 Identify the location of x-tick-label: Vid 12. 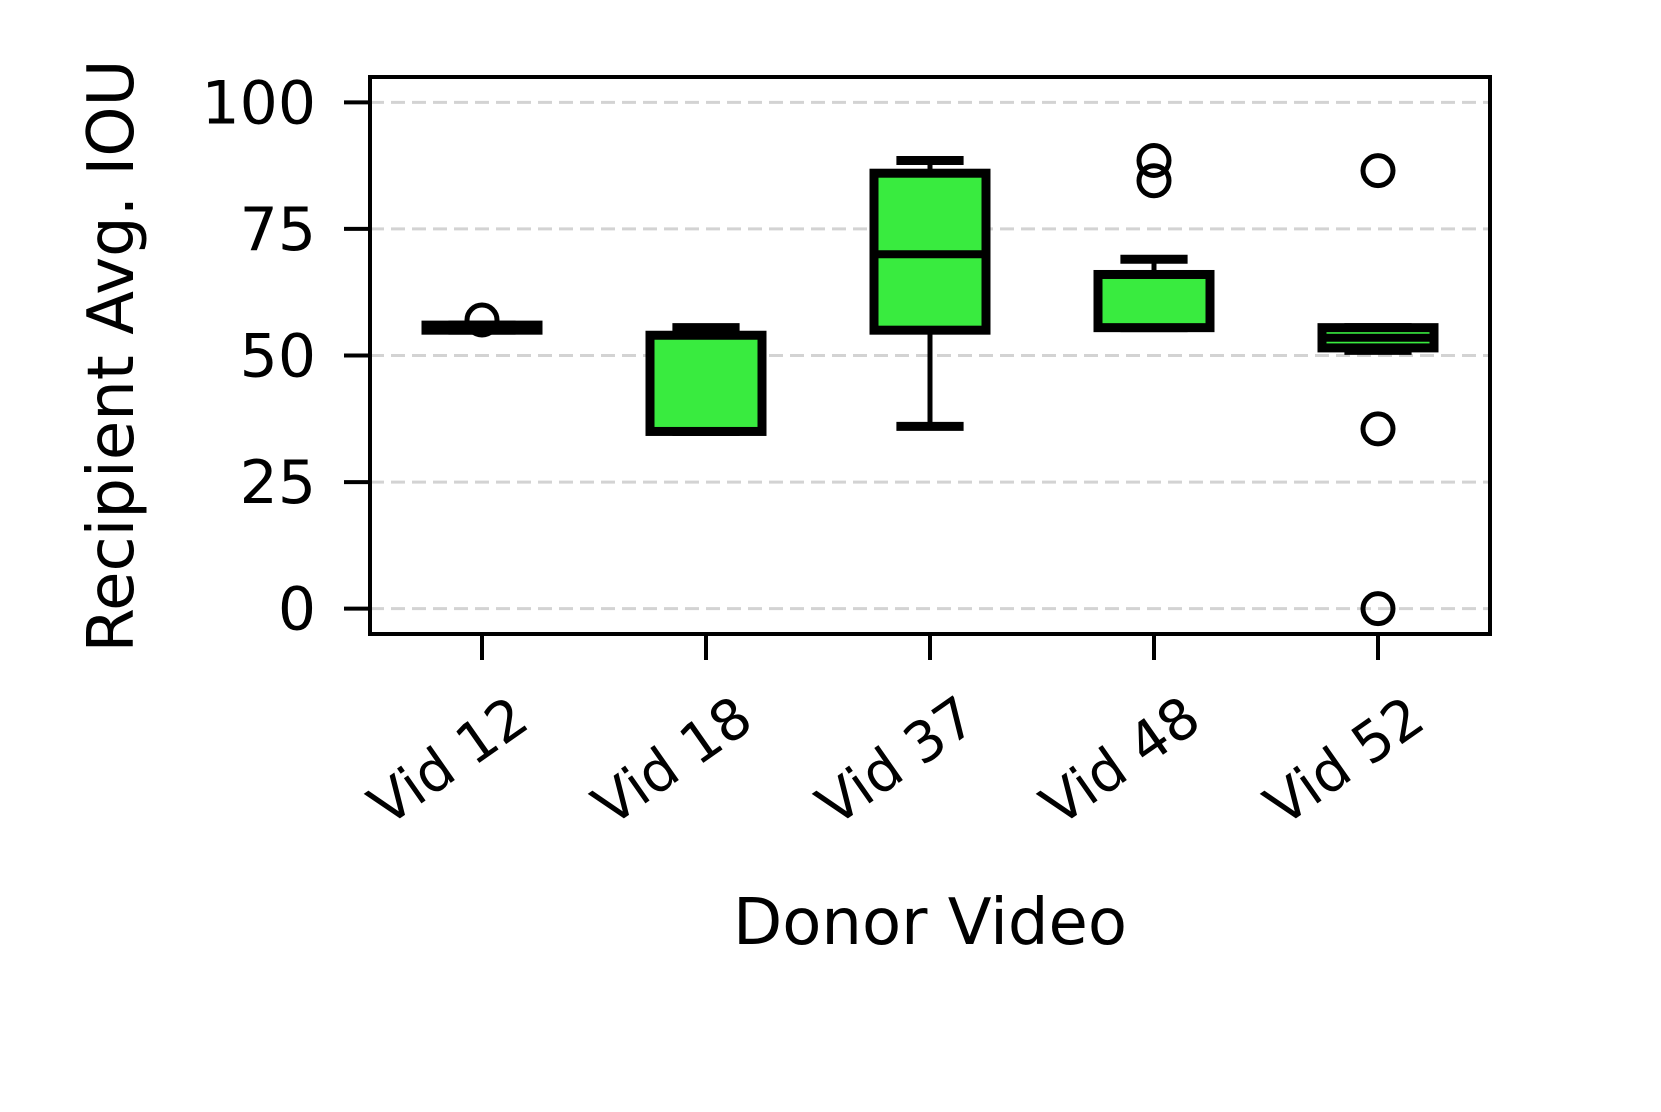
(449, 761).